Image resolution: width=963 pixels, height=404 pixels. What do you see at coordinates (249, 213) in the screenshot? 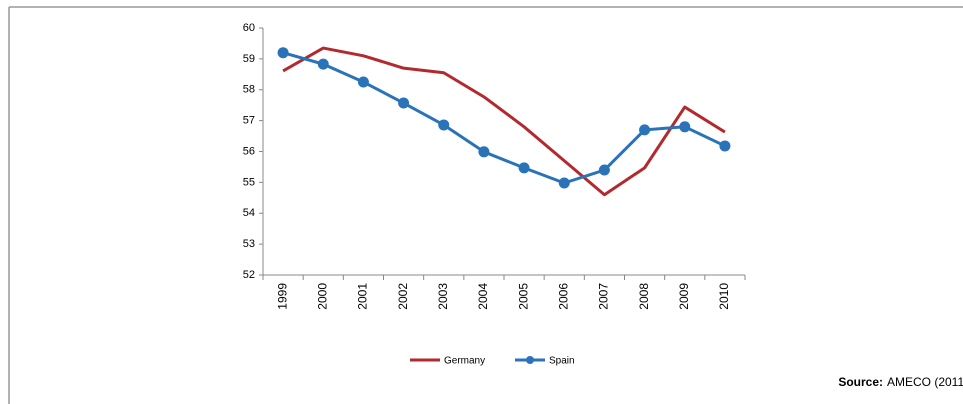
I see `y-tick-label: 54` at bounding box center [249, 213].